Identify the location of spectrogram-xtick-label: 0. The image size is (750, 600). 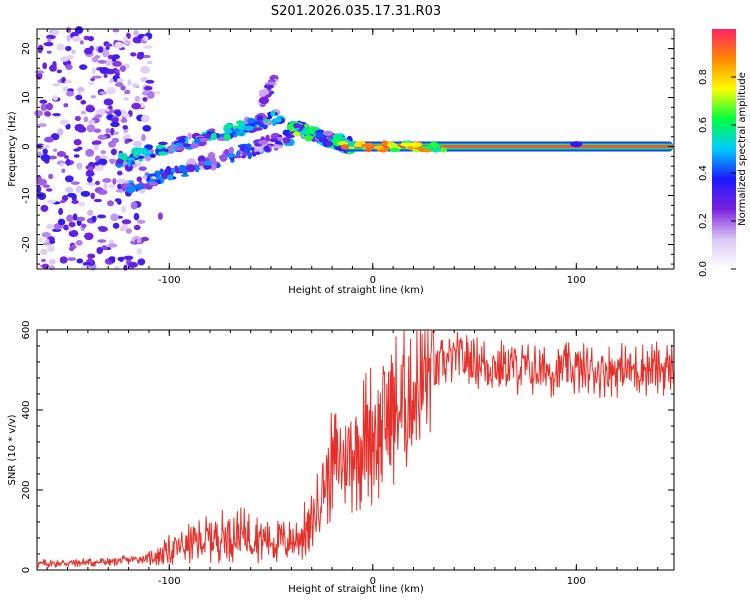
(373, 280).